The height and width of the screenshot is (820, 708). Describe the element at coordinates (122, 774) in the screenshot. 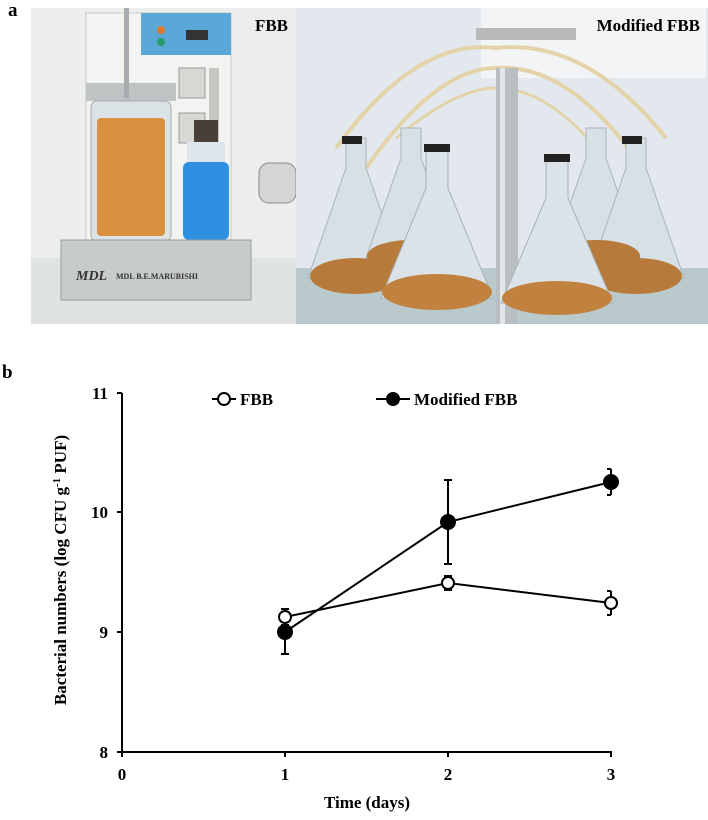

I see `x-tick-0: 0` at that location.